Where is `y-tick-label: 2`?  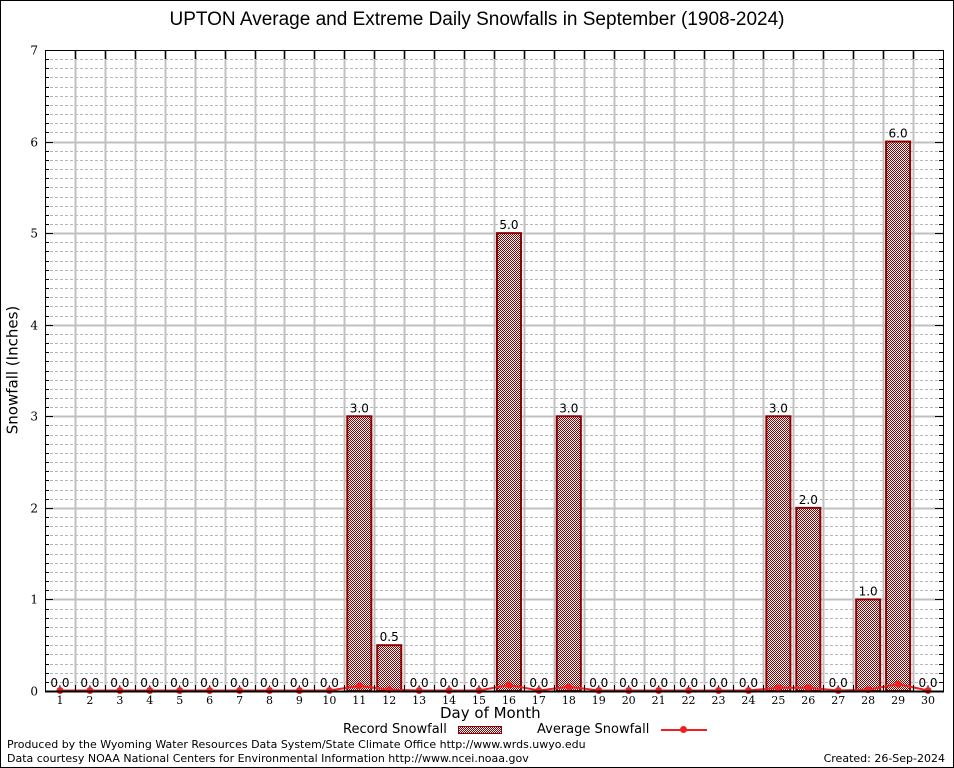 y-tick-label: 2 is located at coordinates (34, 509).